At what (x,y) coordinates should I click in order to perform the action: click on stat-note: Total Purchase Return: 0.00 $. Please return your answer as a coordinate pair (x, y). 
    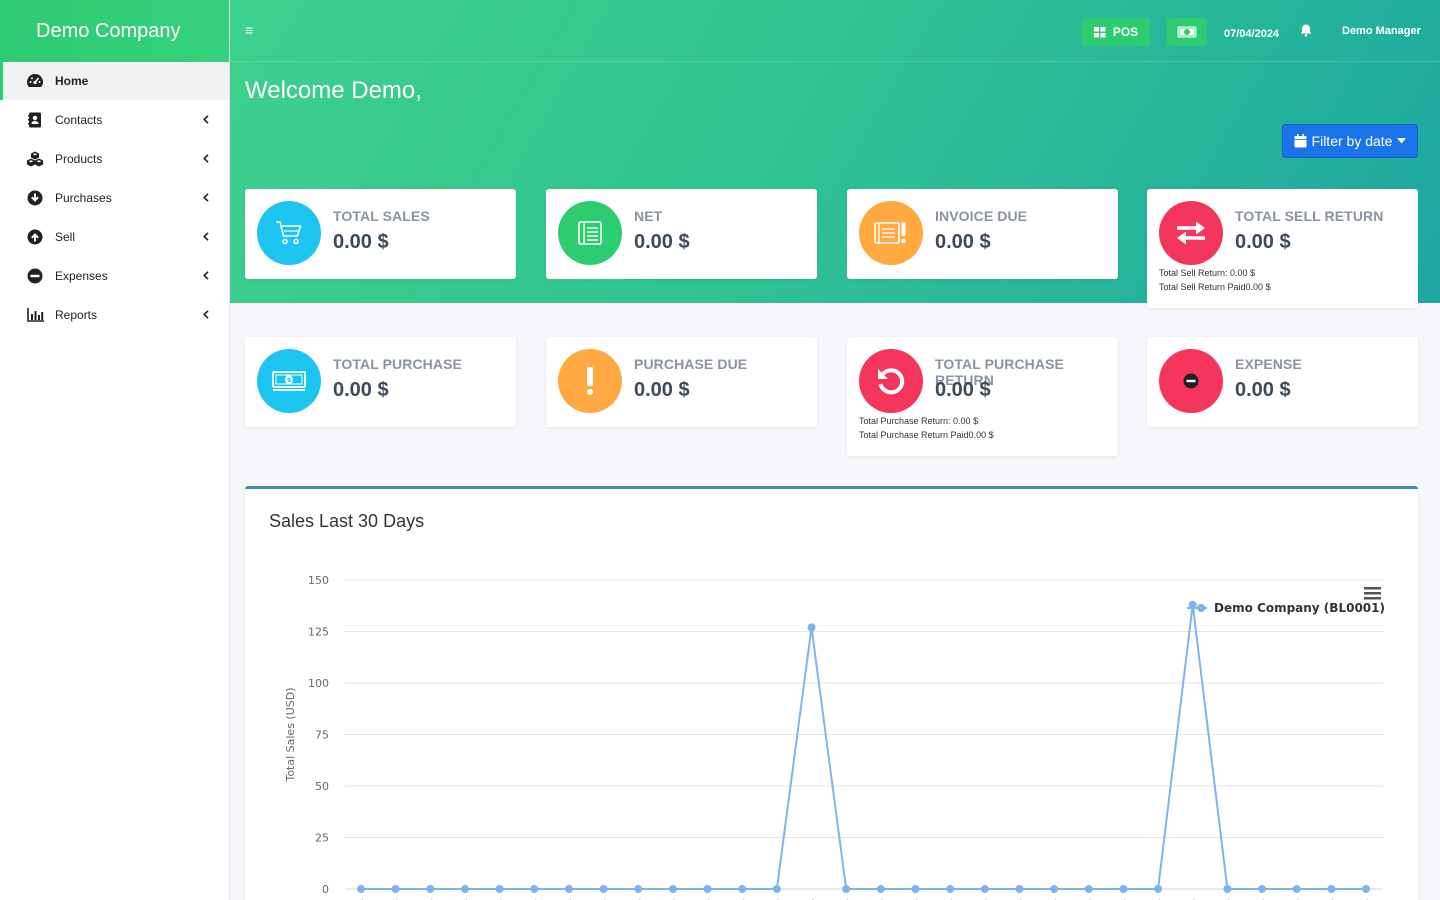
    Looking at the image, I should click on (919, 421).